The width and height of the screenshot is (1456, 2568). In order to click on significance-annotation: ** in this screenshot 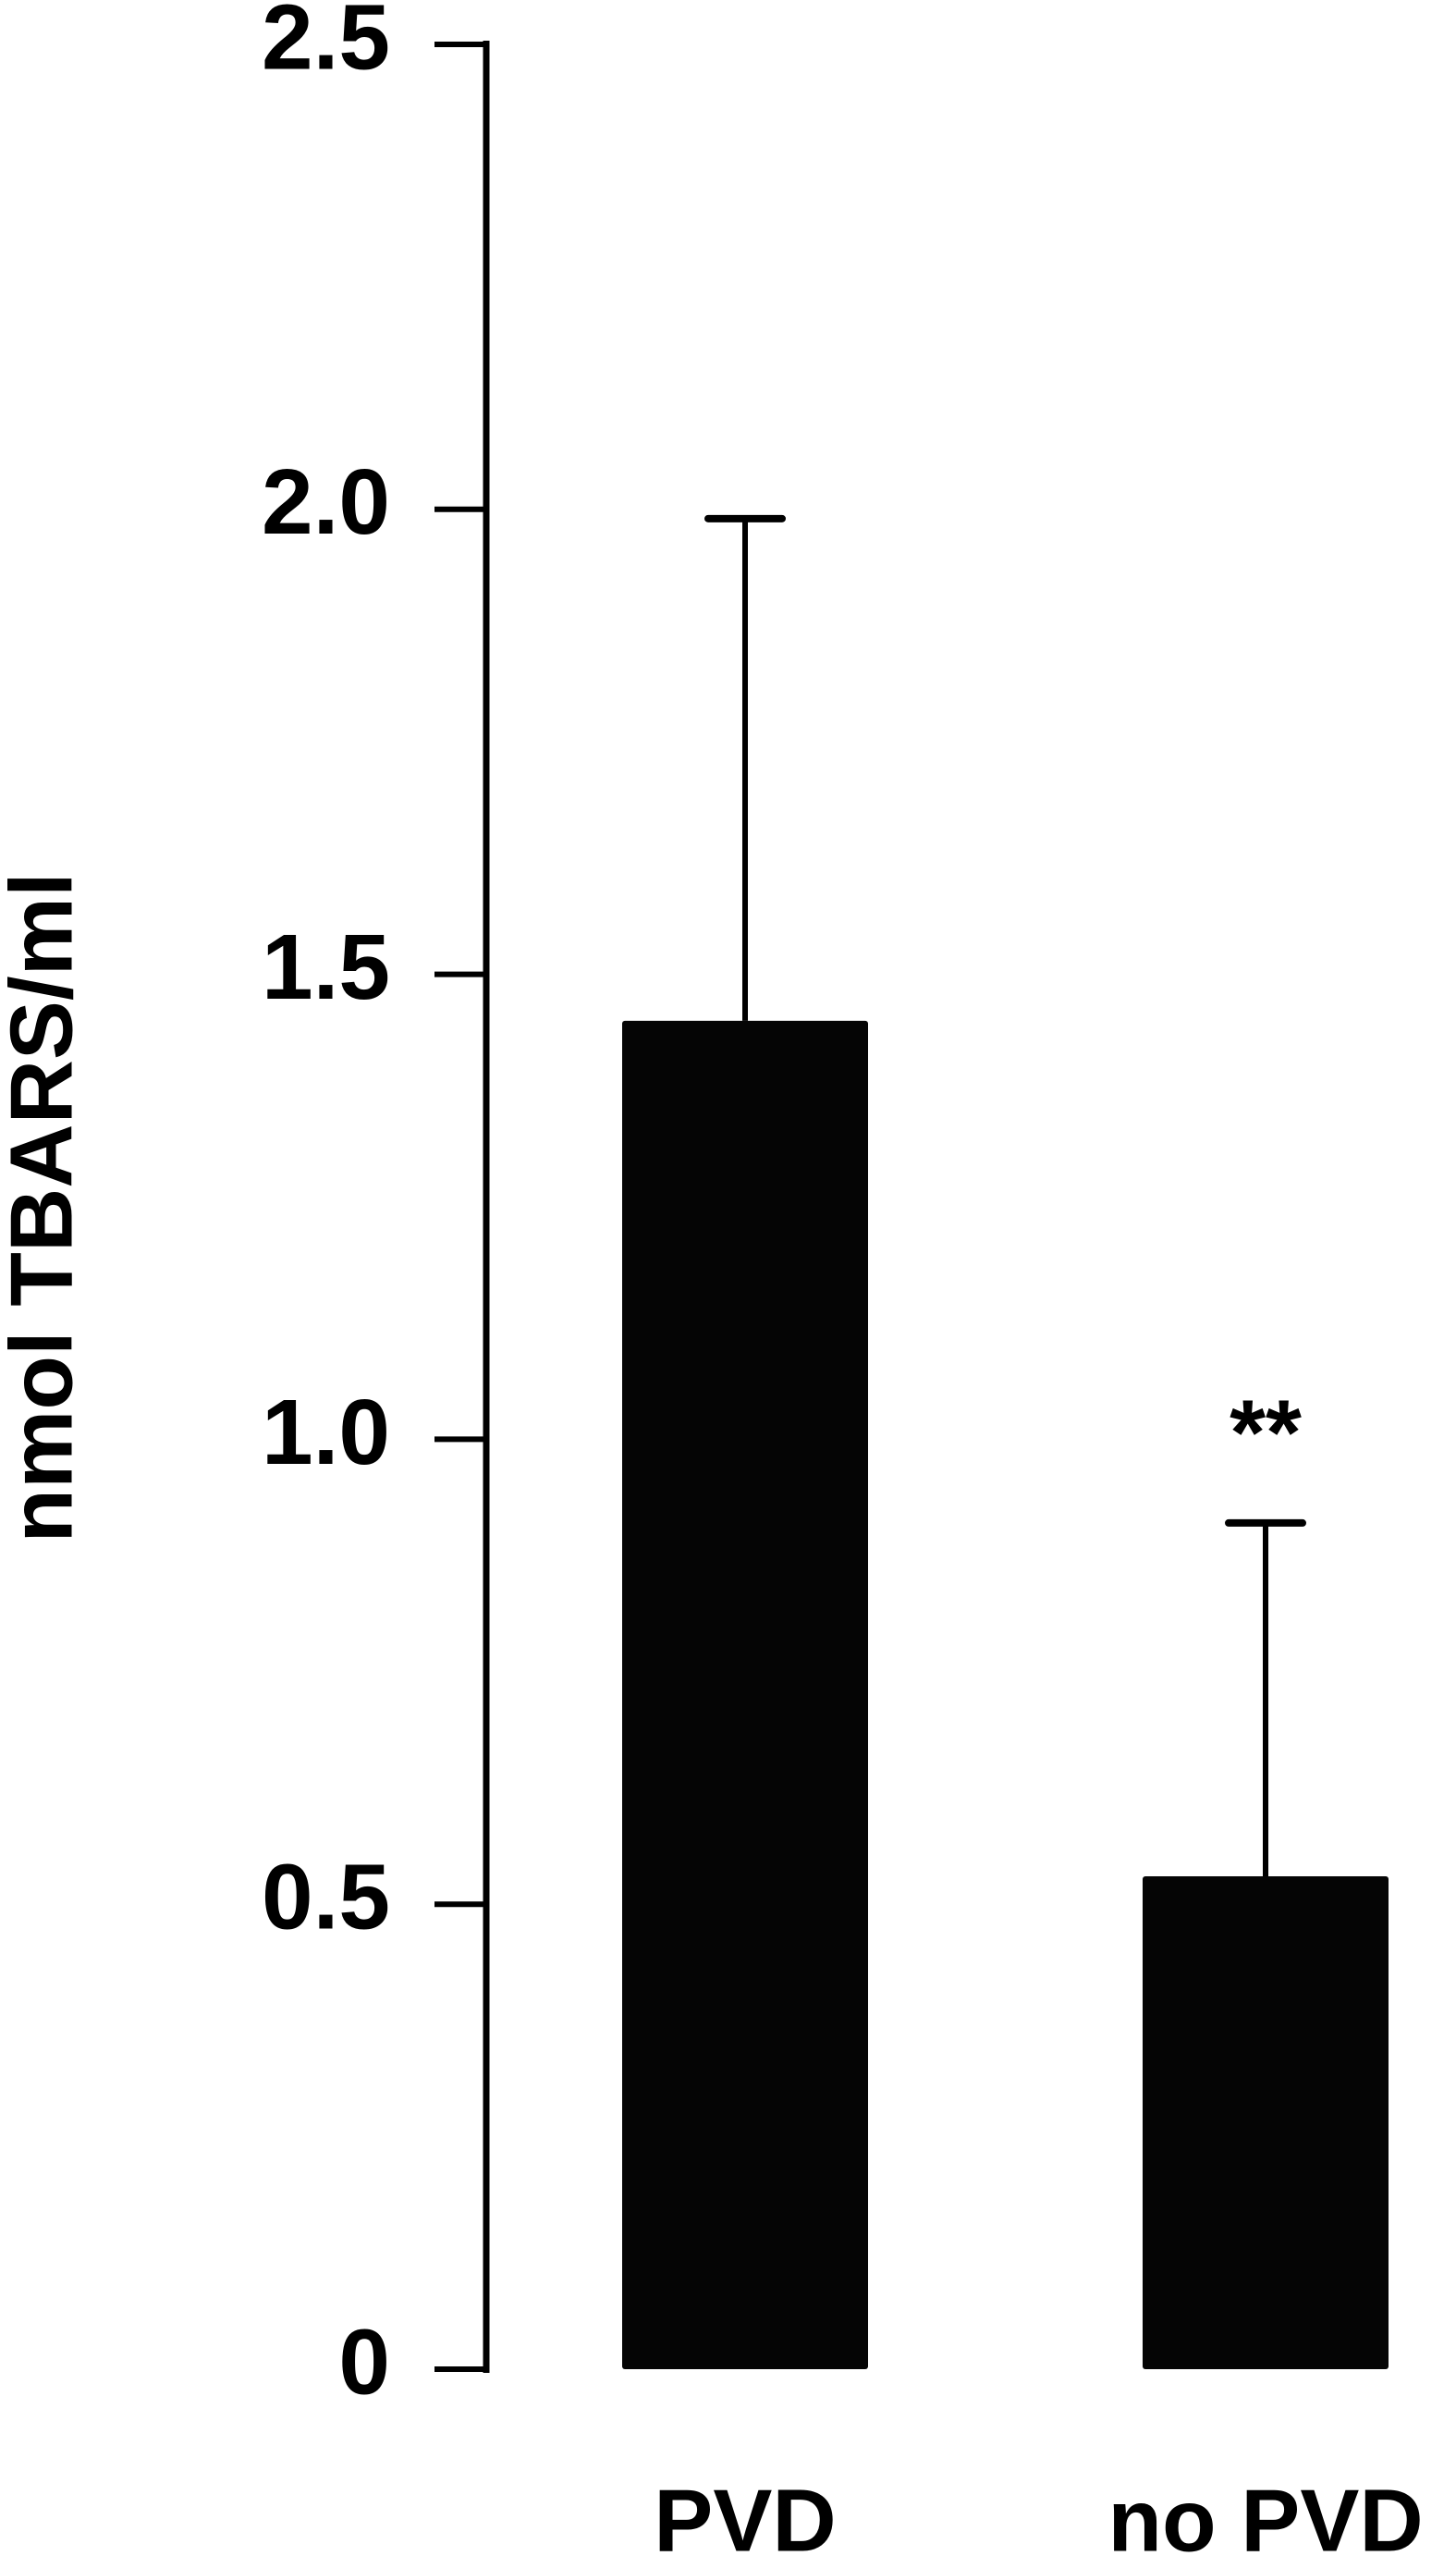, I will do `click(1266, 1432)`.